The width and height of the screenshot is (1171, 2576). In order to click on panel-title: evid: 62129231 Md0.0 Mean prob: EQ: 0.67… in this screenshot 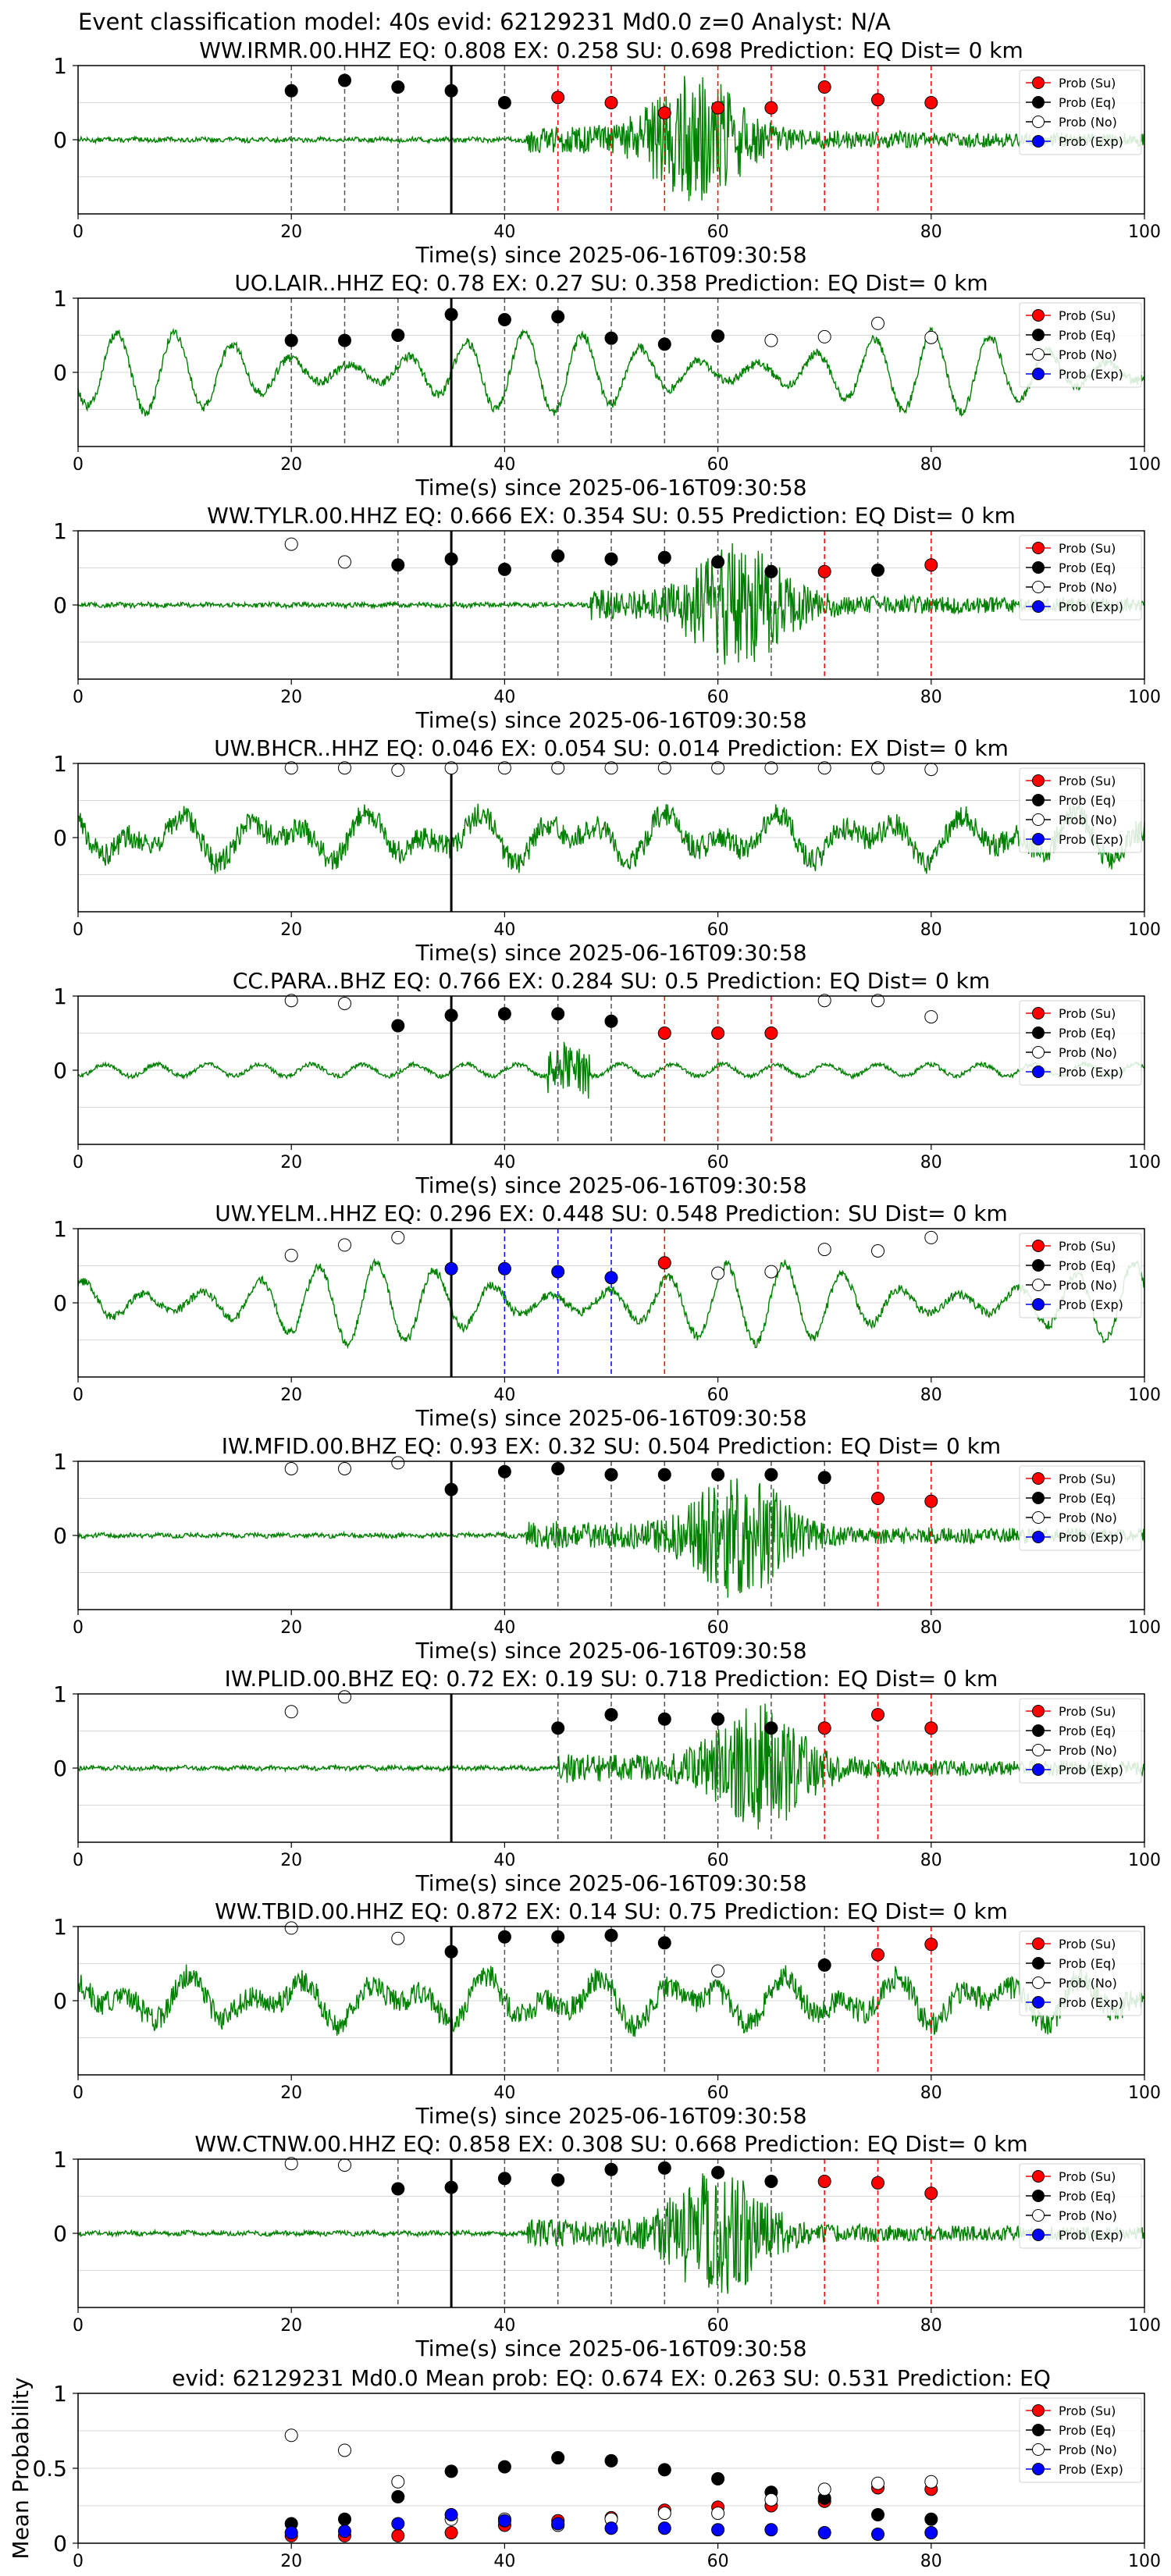, I will do `click(611, 2378)`.